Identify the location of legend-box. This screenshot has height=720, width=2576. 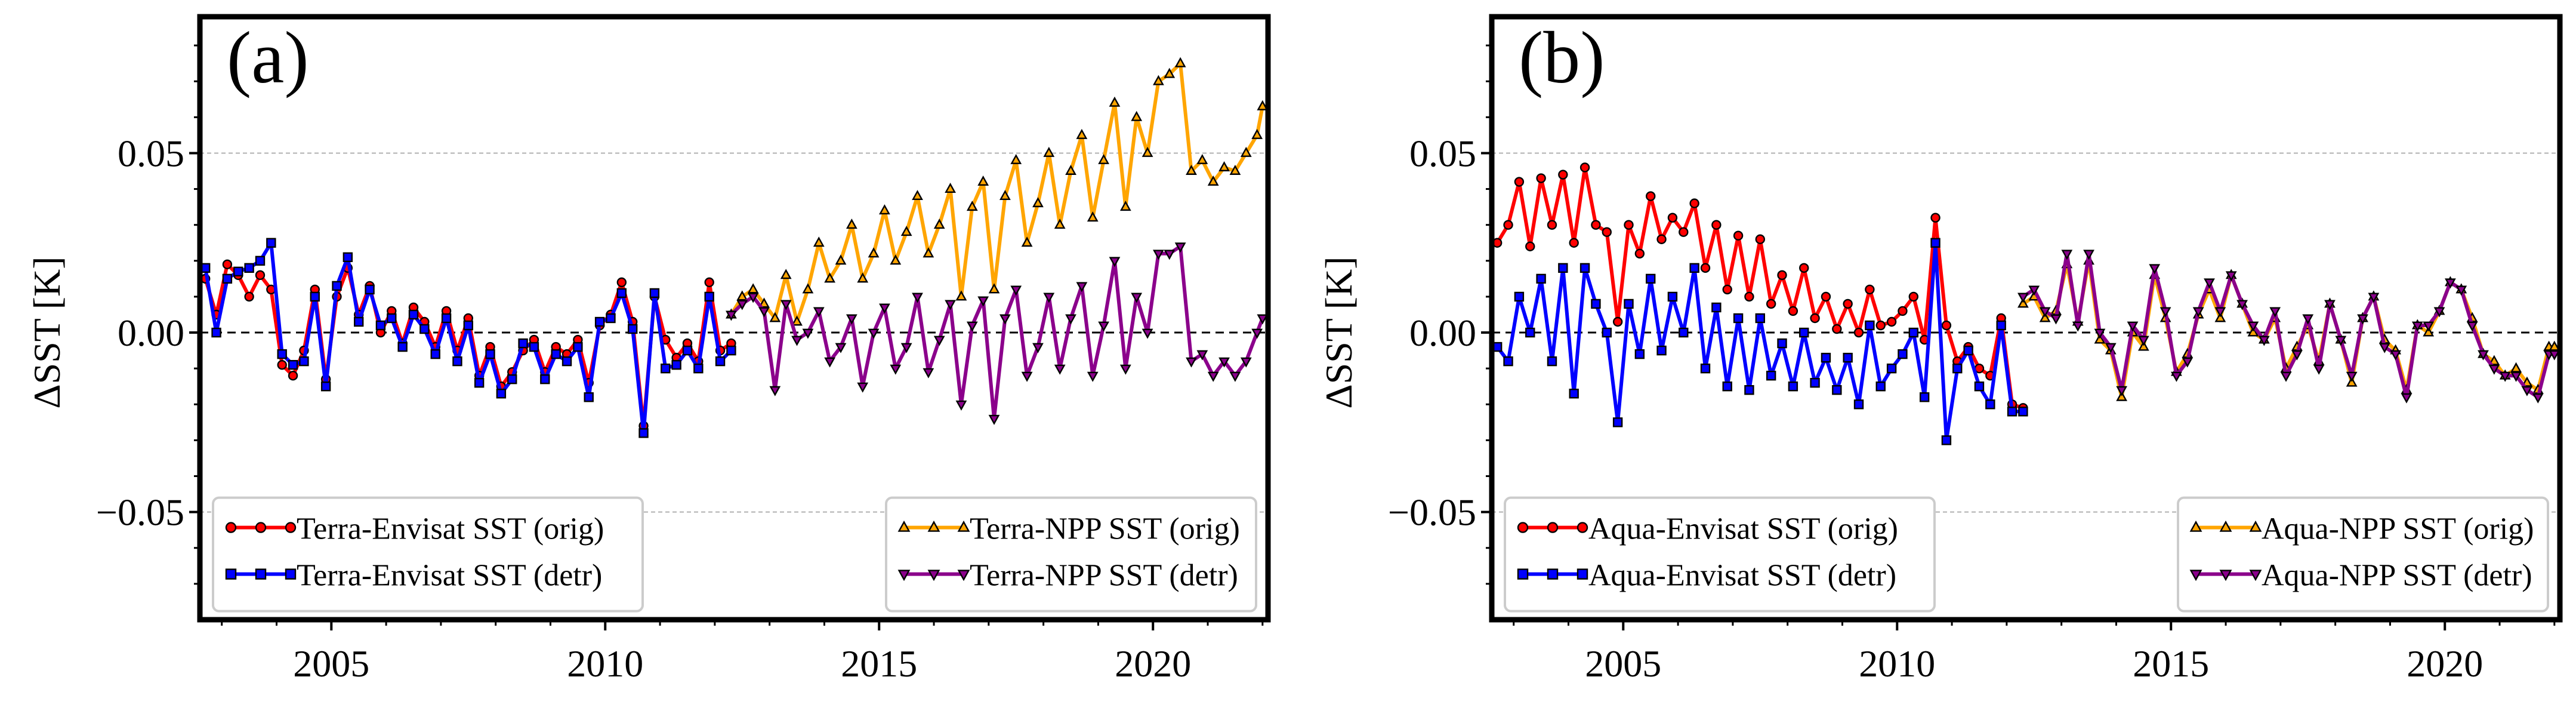
(1071, 554).